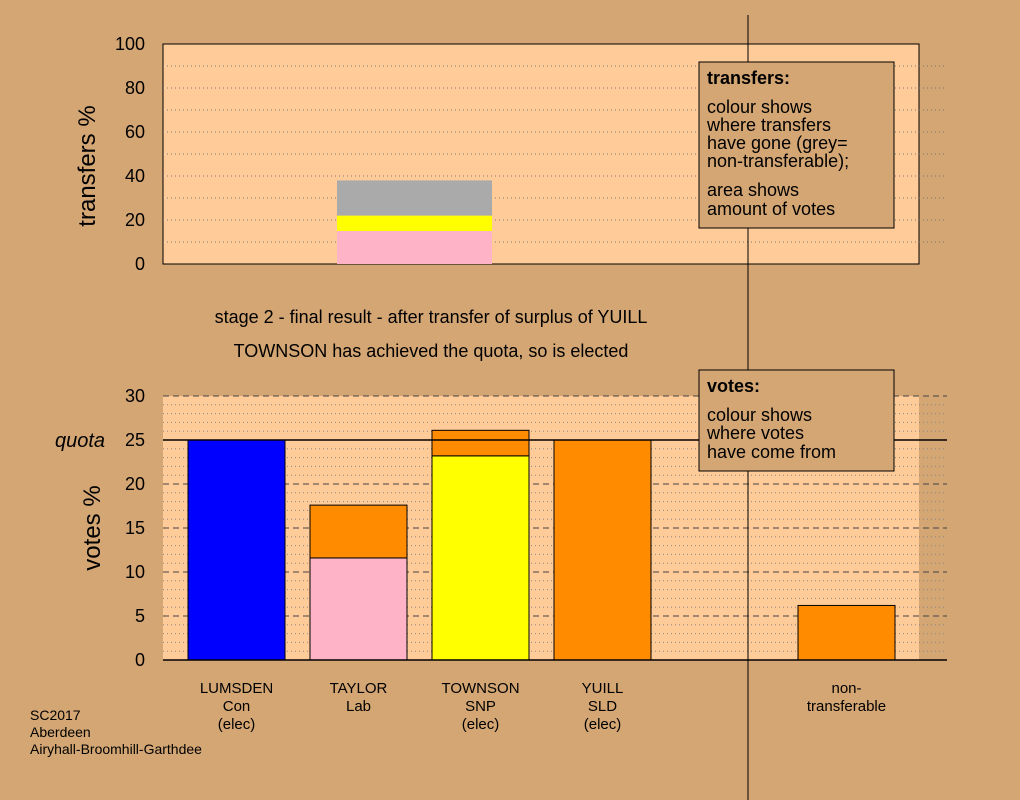  Describe the element at coordinates (846, 688) in the screenshot. I see `candidate-label-line: non-` at that location.